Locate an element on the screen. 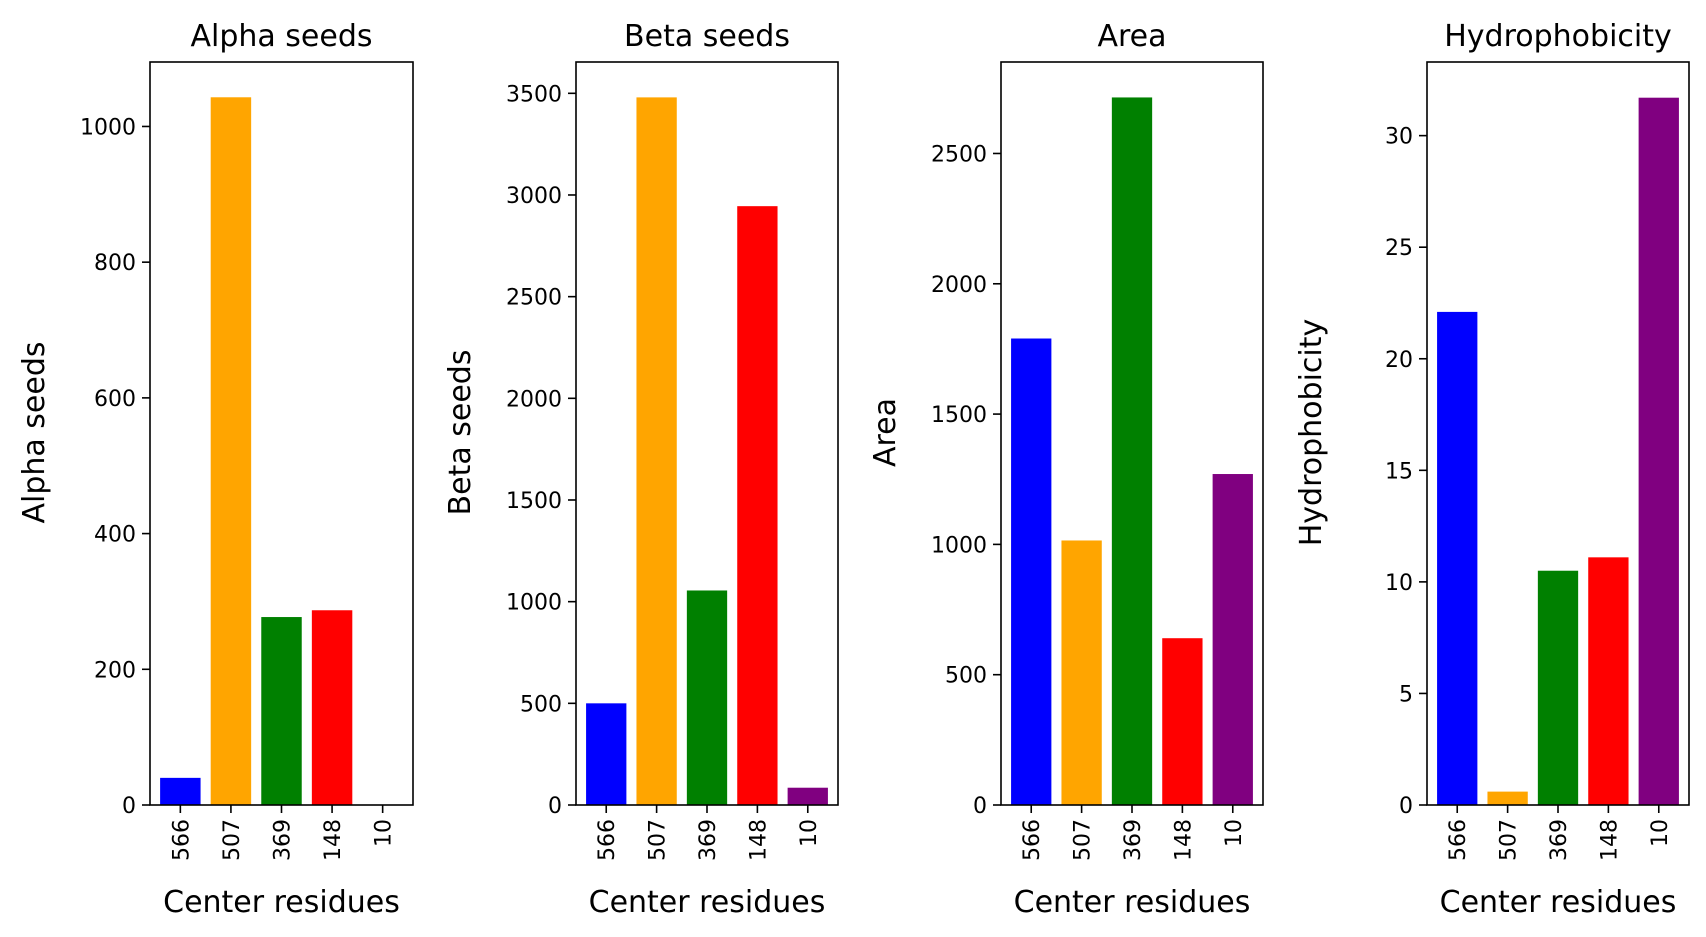 The width and height of the screenshot is (1706, 937). chart-title: Area is located at coordinates (1131, 36).